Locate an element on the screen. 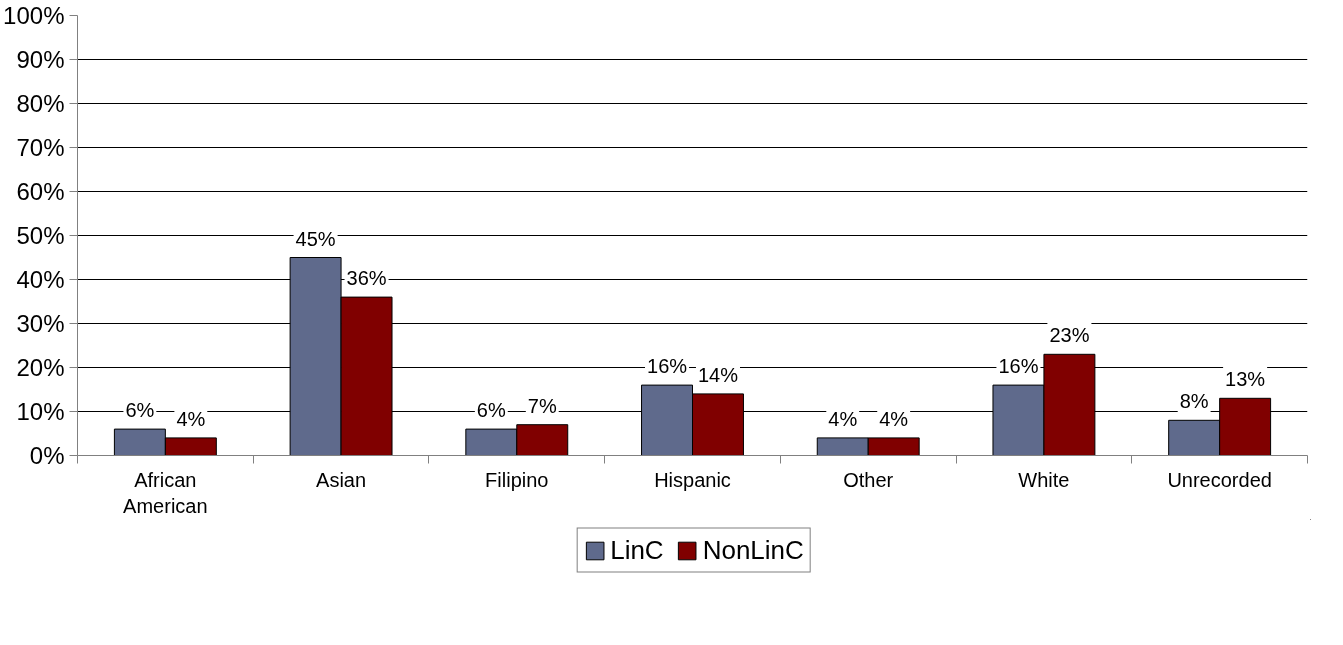  x-tick-label: African American is located at coordinates (165, 492).